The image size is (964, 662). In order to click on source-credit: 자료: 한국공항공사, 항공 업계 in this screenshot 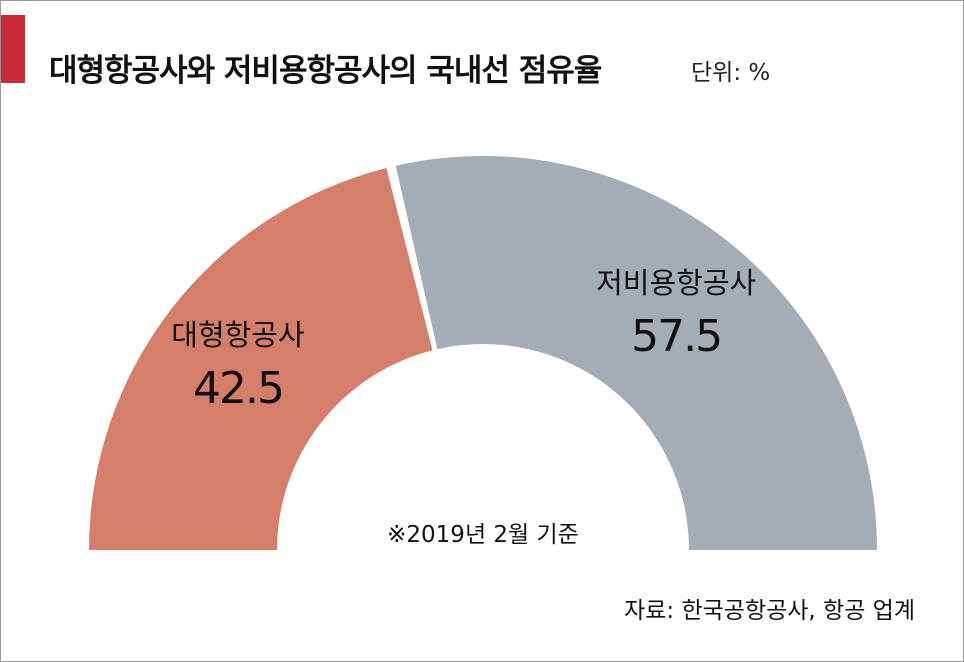, I will do `click(769, 611)`.